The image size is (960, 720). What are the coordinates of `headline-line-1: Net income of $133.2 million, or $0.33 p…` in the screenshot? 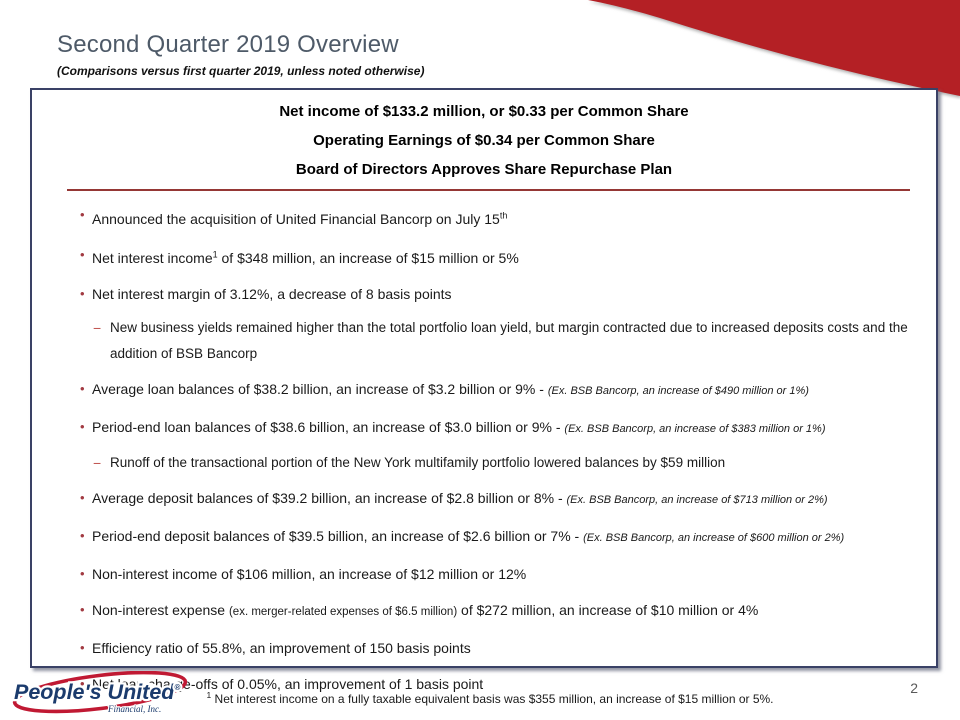 It's located at (484, 111).